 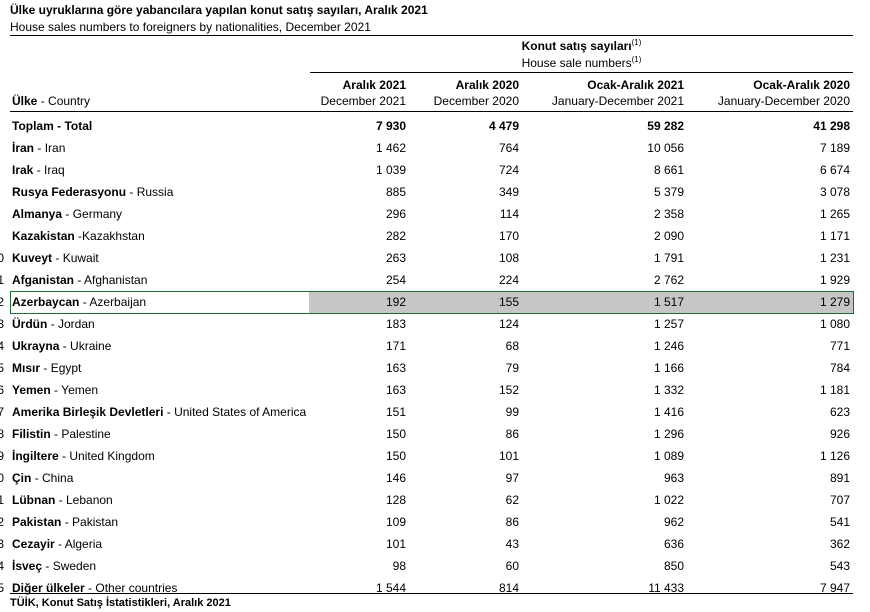 I want to click on row-label: İsveç - Sweden, so click(x=54, y=566).